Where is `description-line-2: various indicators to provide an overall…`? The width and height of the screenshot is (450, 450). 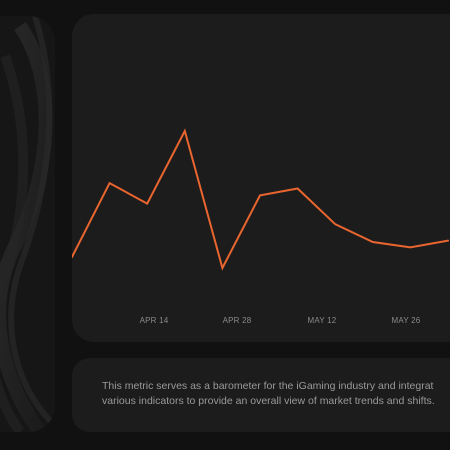 description-line-2: various indicators to provide an overall… is located at coordinates (268, 401).